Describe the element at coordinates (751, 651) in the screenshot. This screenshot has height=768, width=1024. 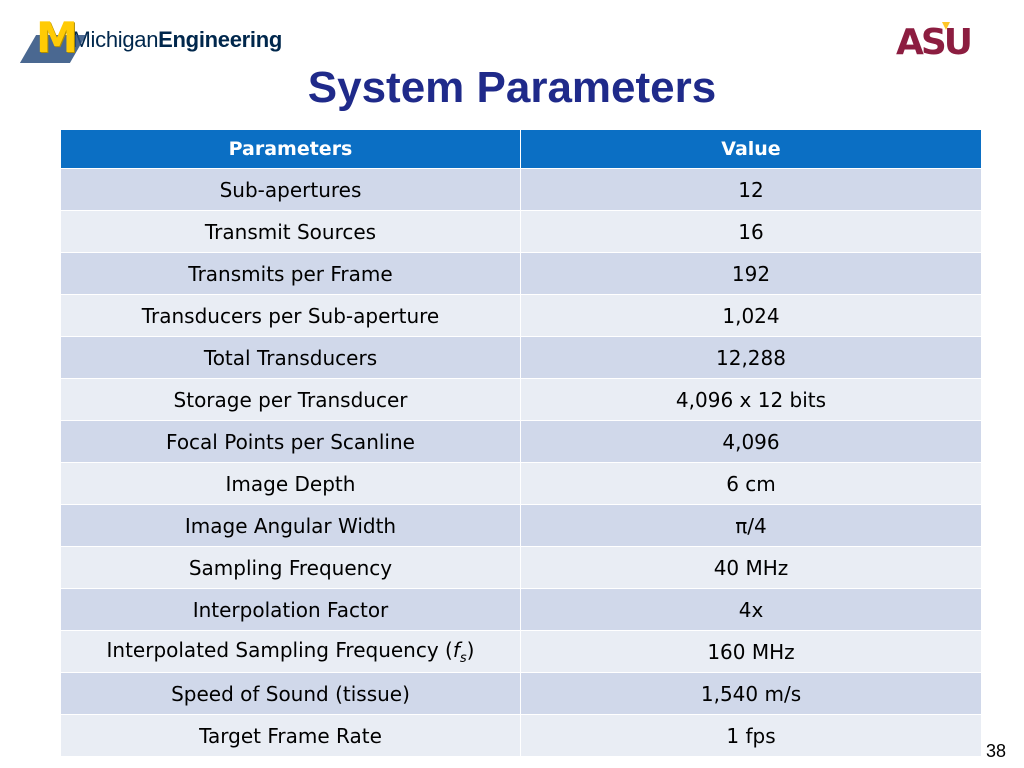
I see `value-cell: 160 MHz` at that location.